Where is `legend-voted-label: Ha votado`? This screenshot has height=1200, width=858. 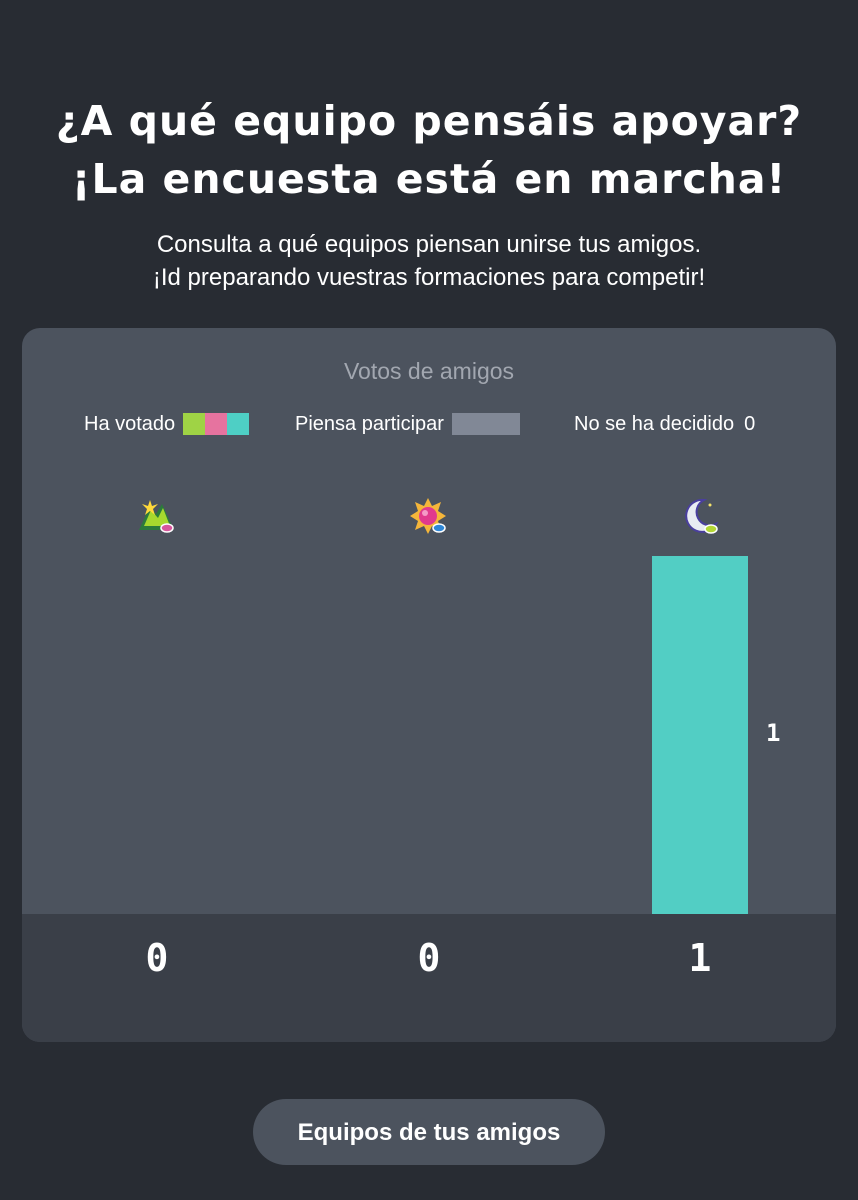
legend-voted-label: Ha votado is located at coordinates (130, 423).